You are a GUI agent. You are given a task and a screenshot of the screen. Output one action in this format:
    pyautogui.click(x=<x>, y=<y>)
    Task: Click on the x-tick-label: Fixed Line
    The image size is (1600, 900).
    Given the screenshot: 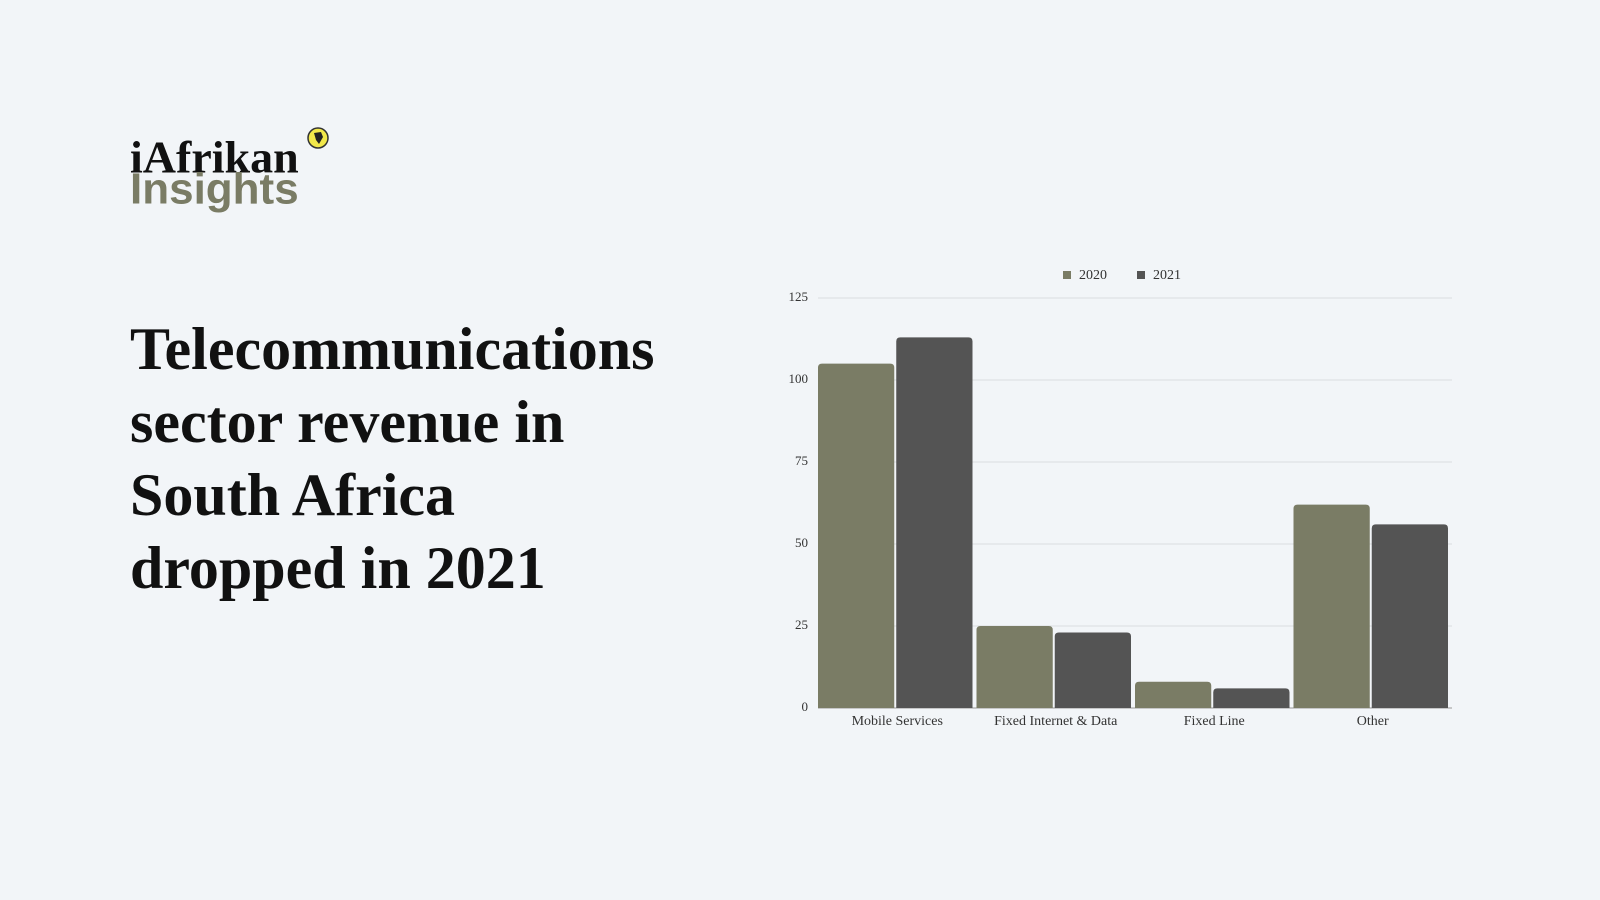 What is the action you would take?
    pyautogui.click(x=1214, y=721)
    